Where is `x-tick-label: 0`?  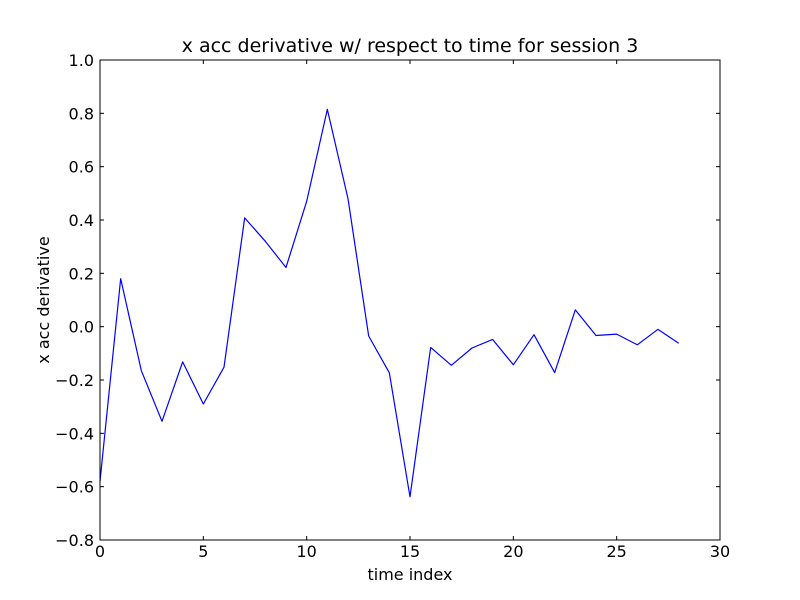 x-tick-label: 0 is located at coordinates (100, 551).